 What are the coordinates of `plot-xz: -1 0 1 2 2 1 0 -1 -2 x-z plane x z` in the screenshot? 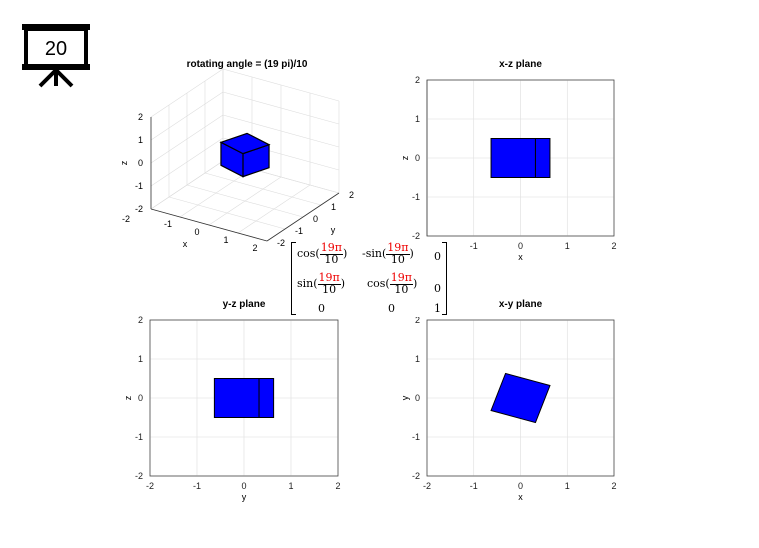 It's located at (508, 160).